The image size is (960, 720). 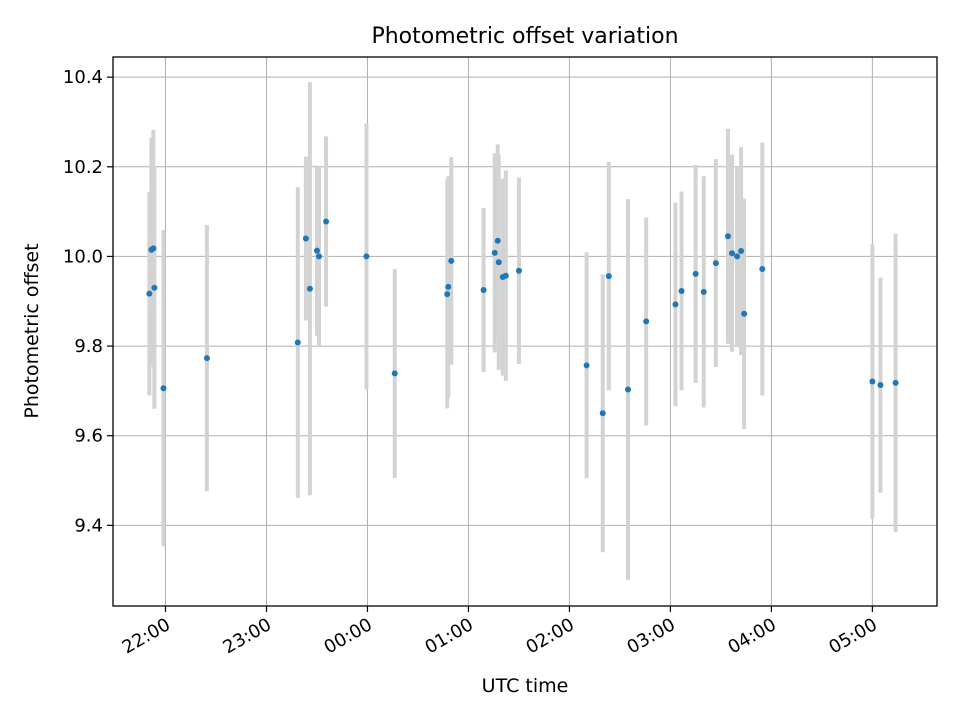 What do you see at coordinates (88, 525) in the screenshot?
I see `y-tick-label: 9.4` at bounding box center [88, 525].